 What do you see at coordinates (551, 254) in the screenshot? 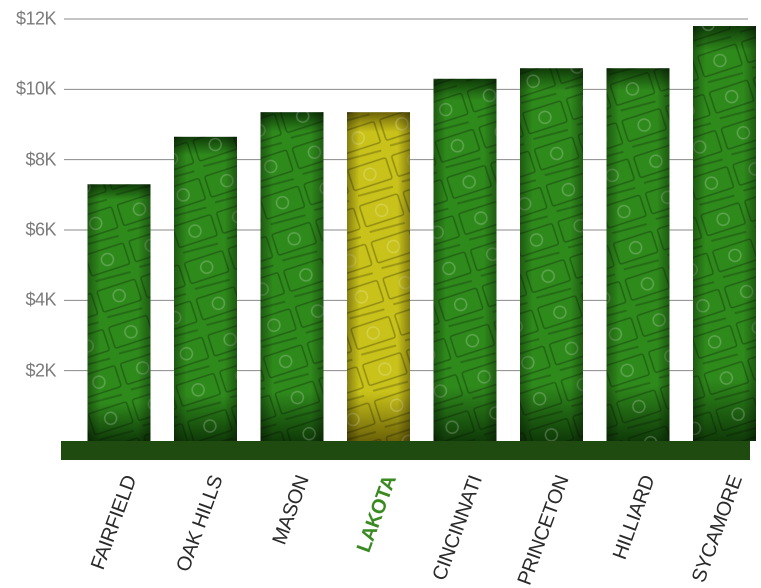
I see `bar-princeton` at bounding box center [551, 254].